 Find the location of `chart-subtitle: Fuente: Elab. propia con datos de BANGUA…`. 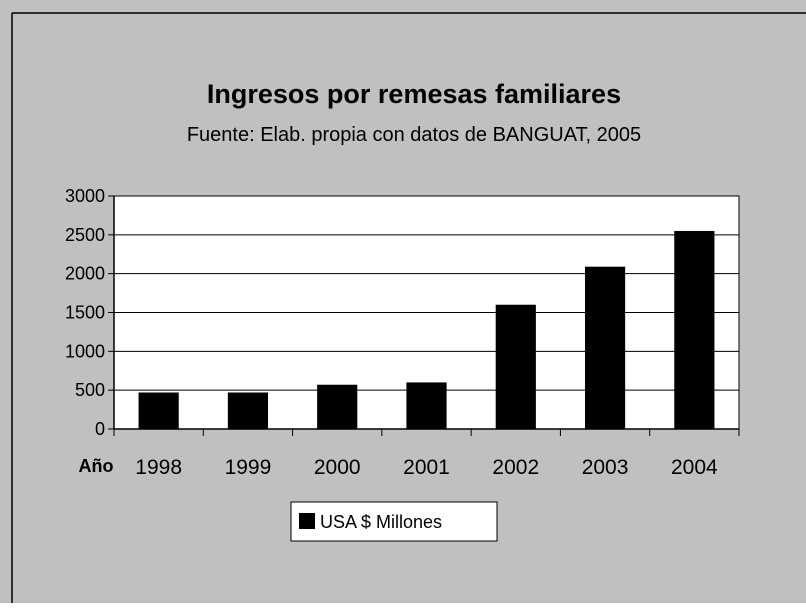

chart-subtitle: Fuente: Elab. propia con datos de BANGUA… is located at coordinates (414, 135).